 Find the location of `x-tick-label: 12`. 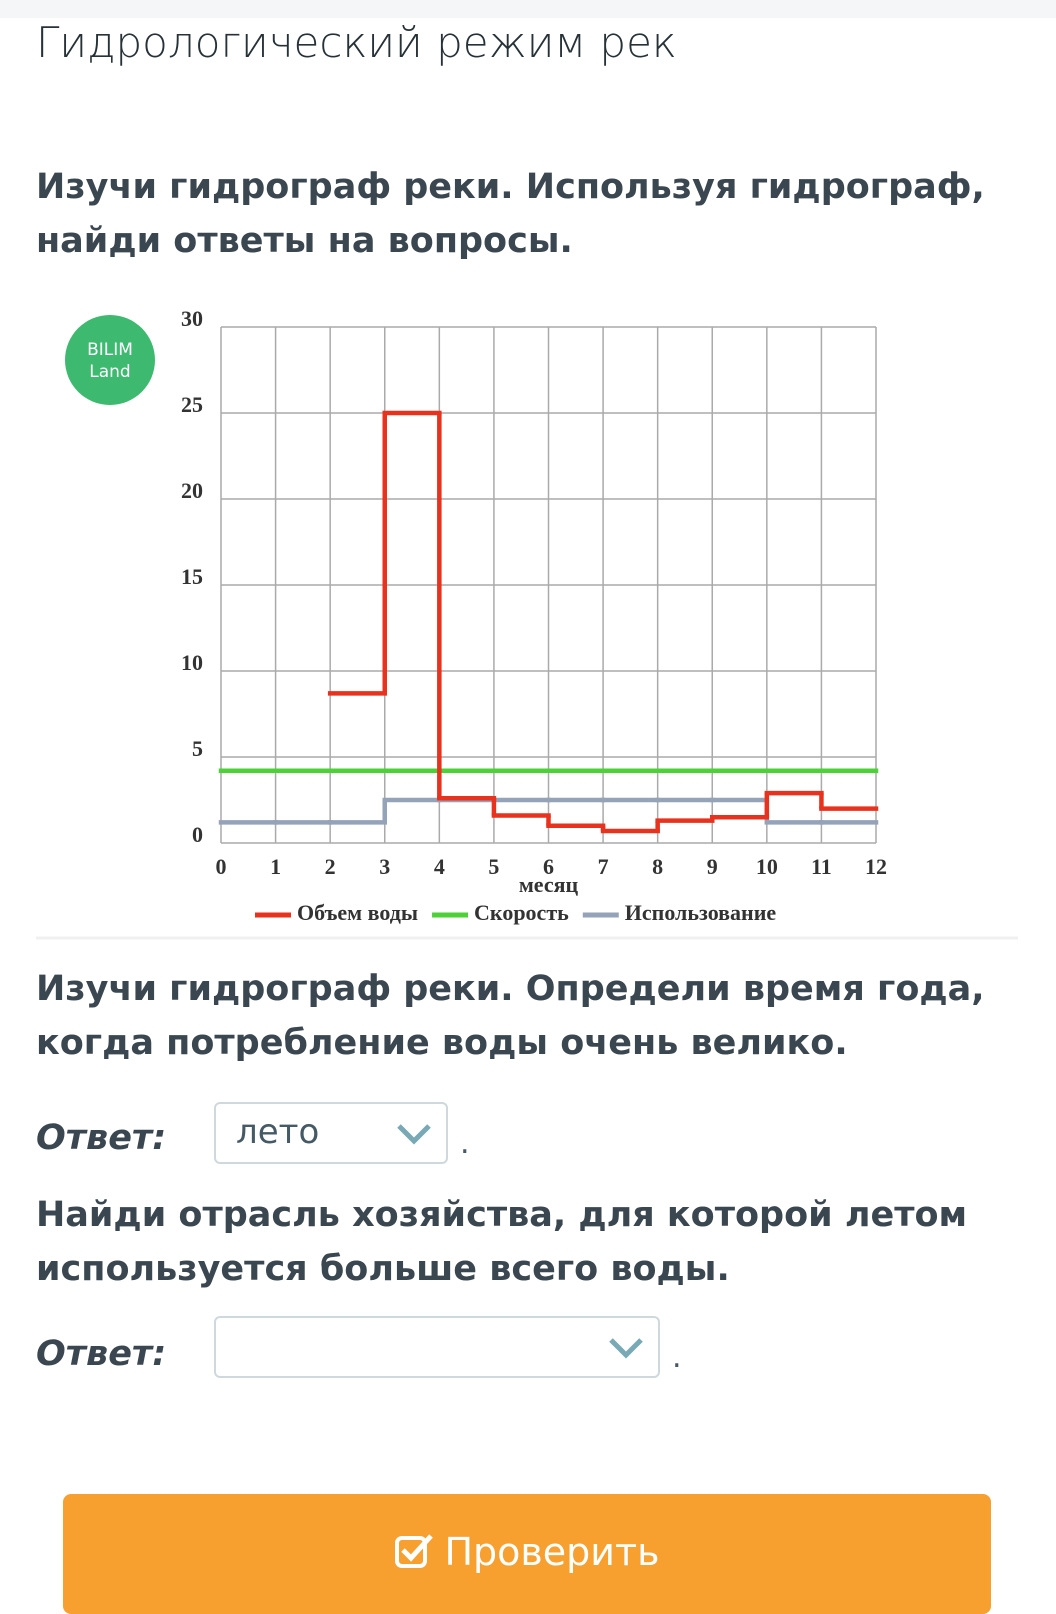

x-tick-label: 12 is located at coordinates (876, 866).